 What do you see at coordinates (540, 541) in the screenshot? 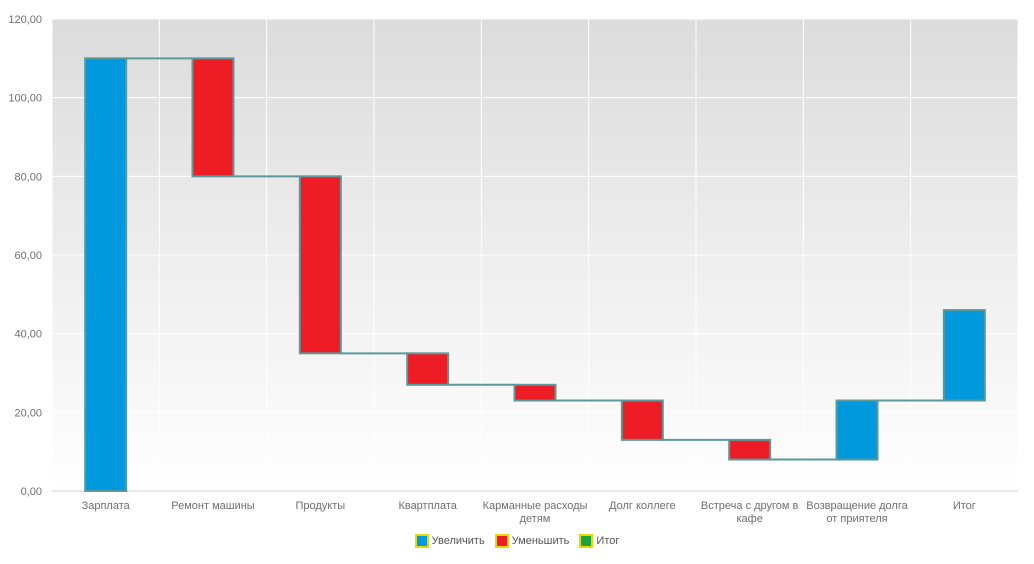
I see `legend-label-decrease: Уменьшить` at bounding box center [540, 541].